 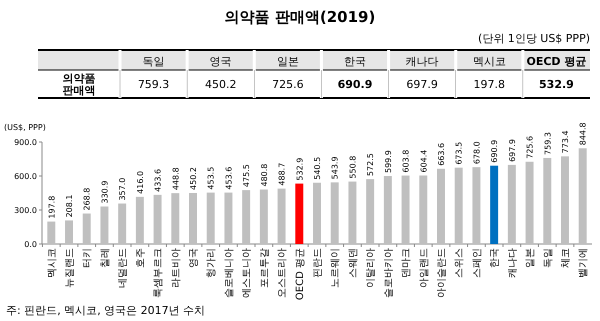 I want to click on x-tick-label: 네덜란드, so click(x=123, y=268).